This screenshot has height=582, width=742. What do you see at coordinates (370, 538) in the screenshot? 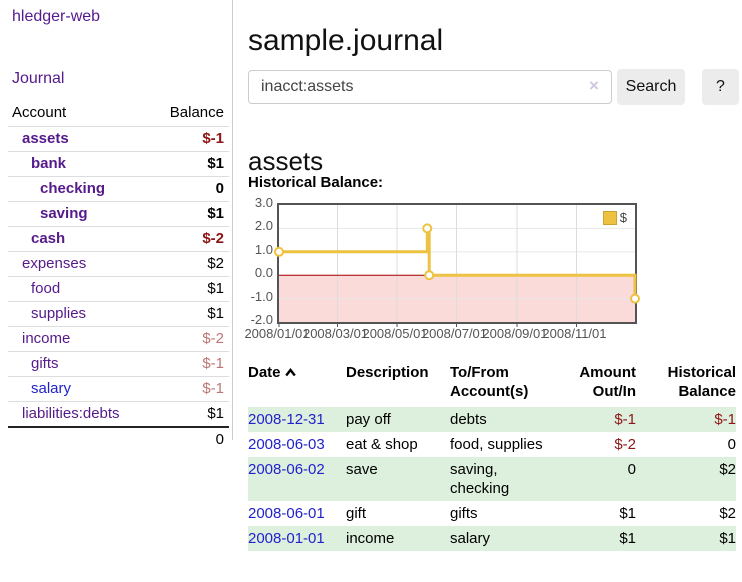
I see `transaction-description: income` at bounding box center [370, 538].